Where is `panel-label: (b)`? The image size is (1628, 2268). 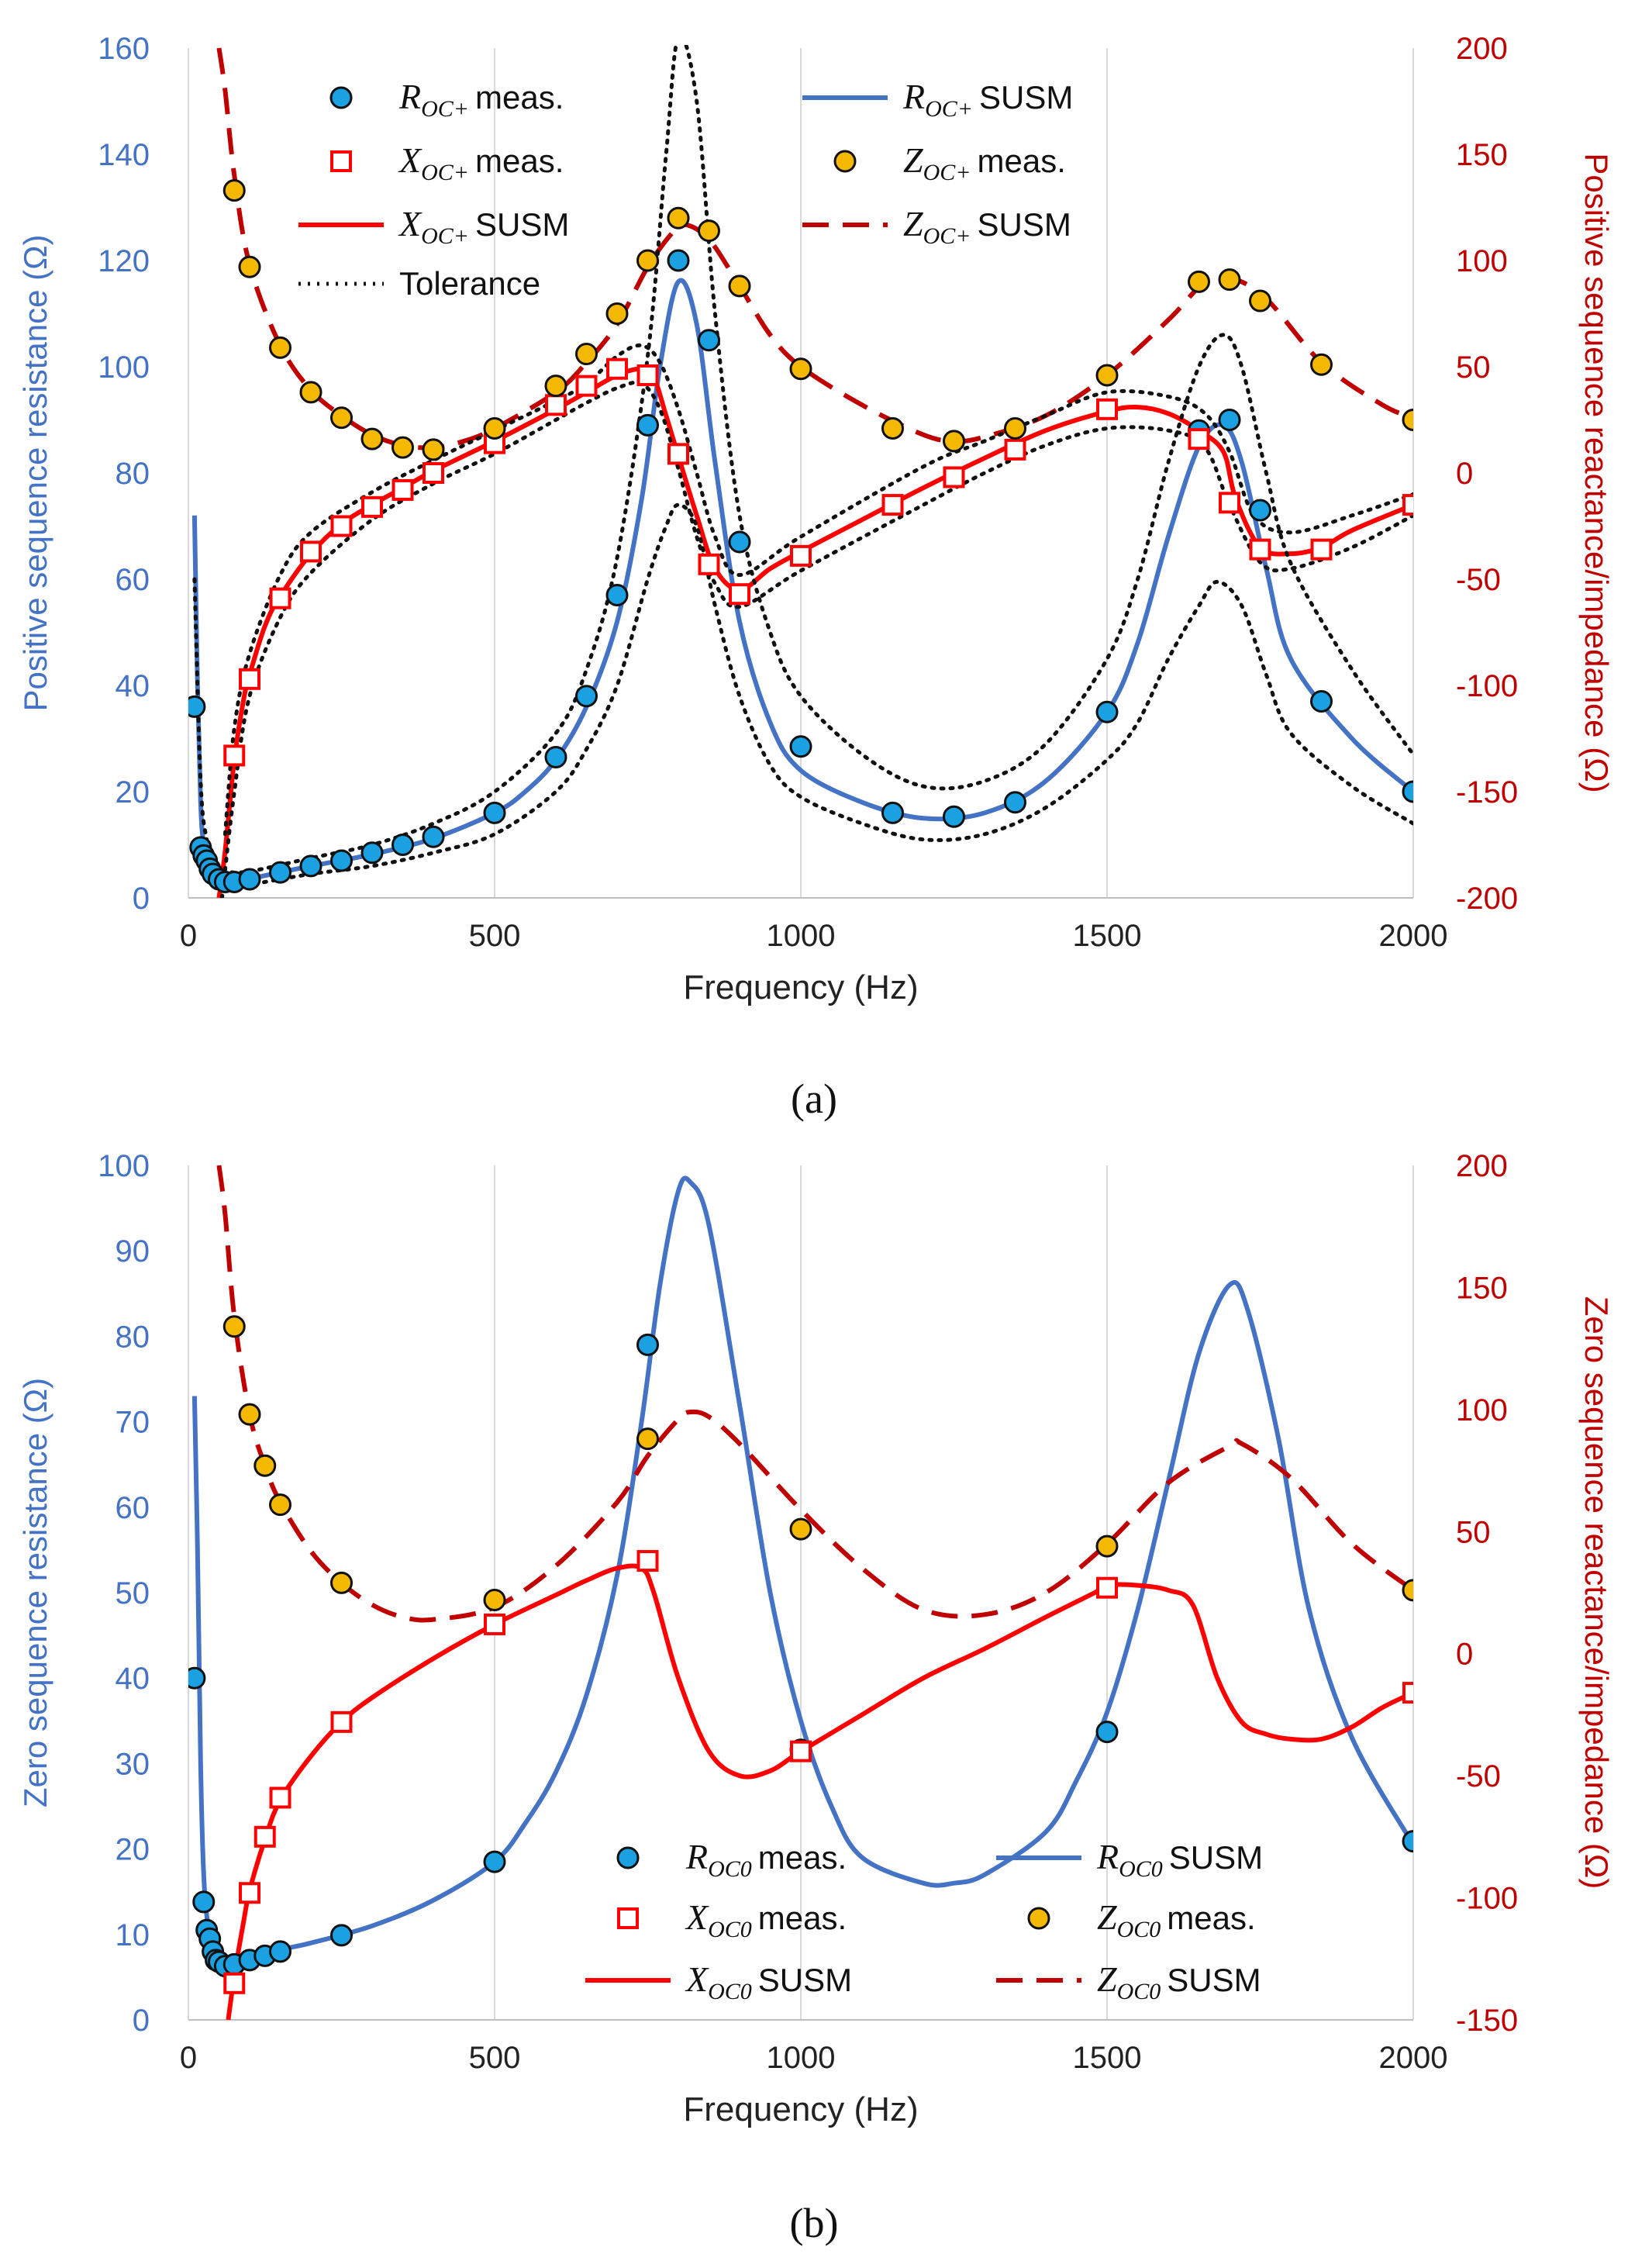
panel-label: (b) is located at coordinates (815, 2223).